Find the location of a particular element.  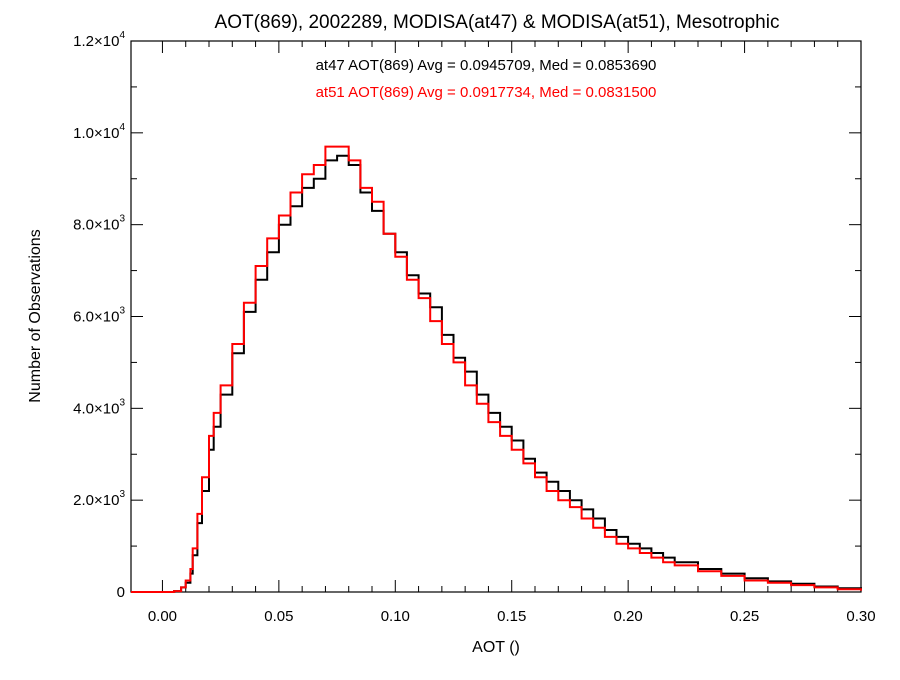

y-tick-label: 1.2×10⁴ is located at coordinates (99, 40).